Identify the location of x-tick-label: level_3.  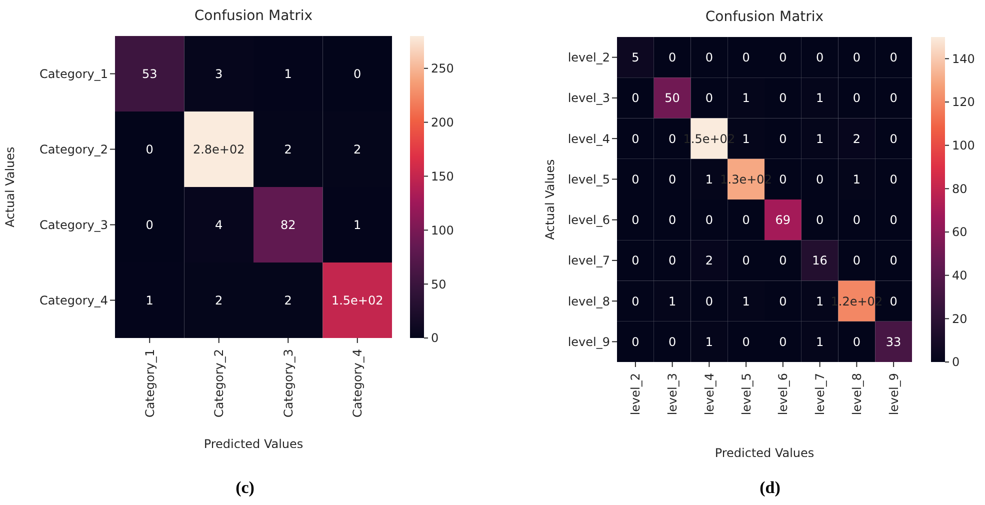
(673, 394).